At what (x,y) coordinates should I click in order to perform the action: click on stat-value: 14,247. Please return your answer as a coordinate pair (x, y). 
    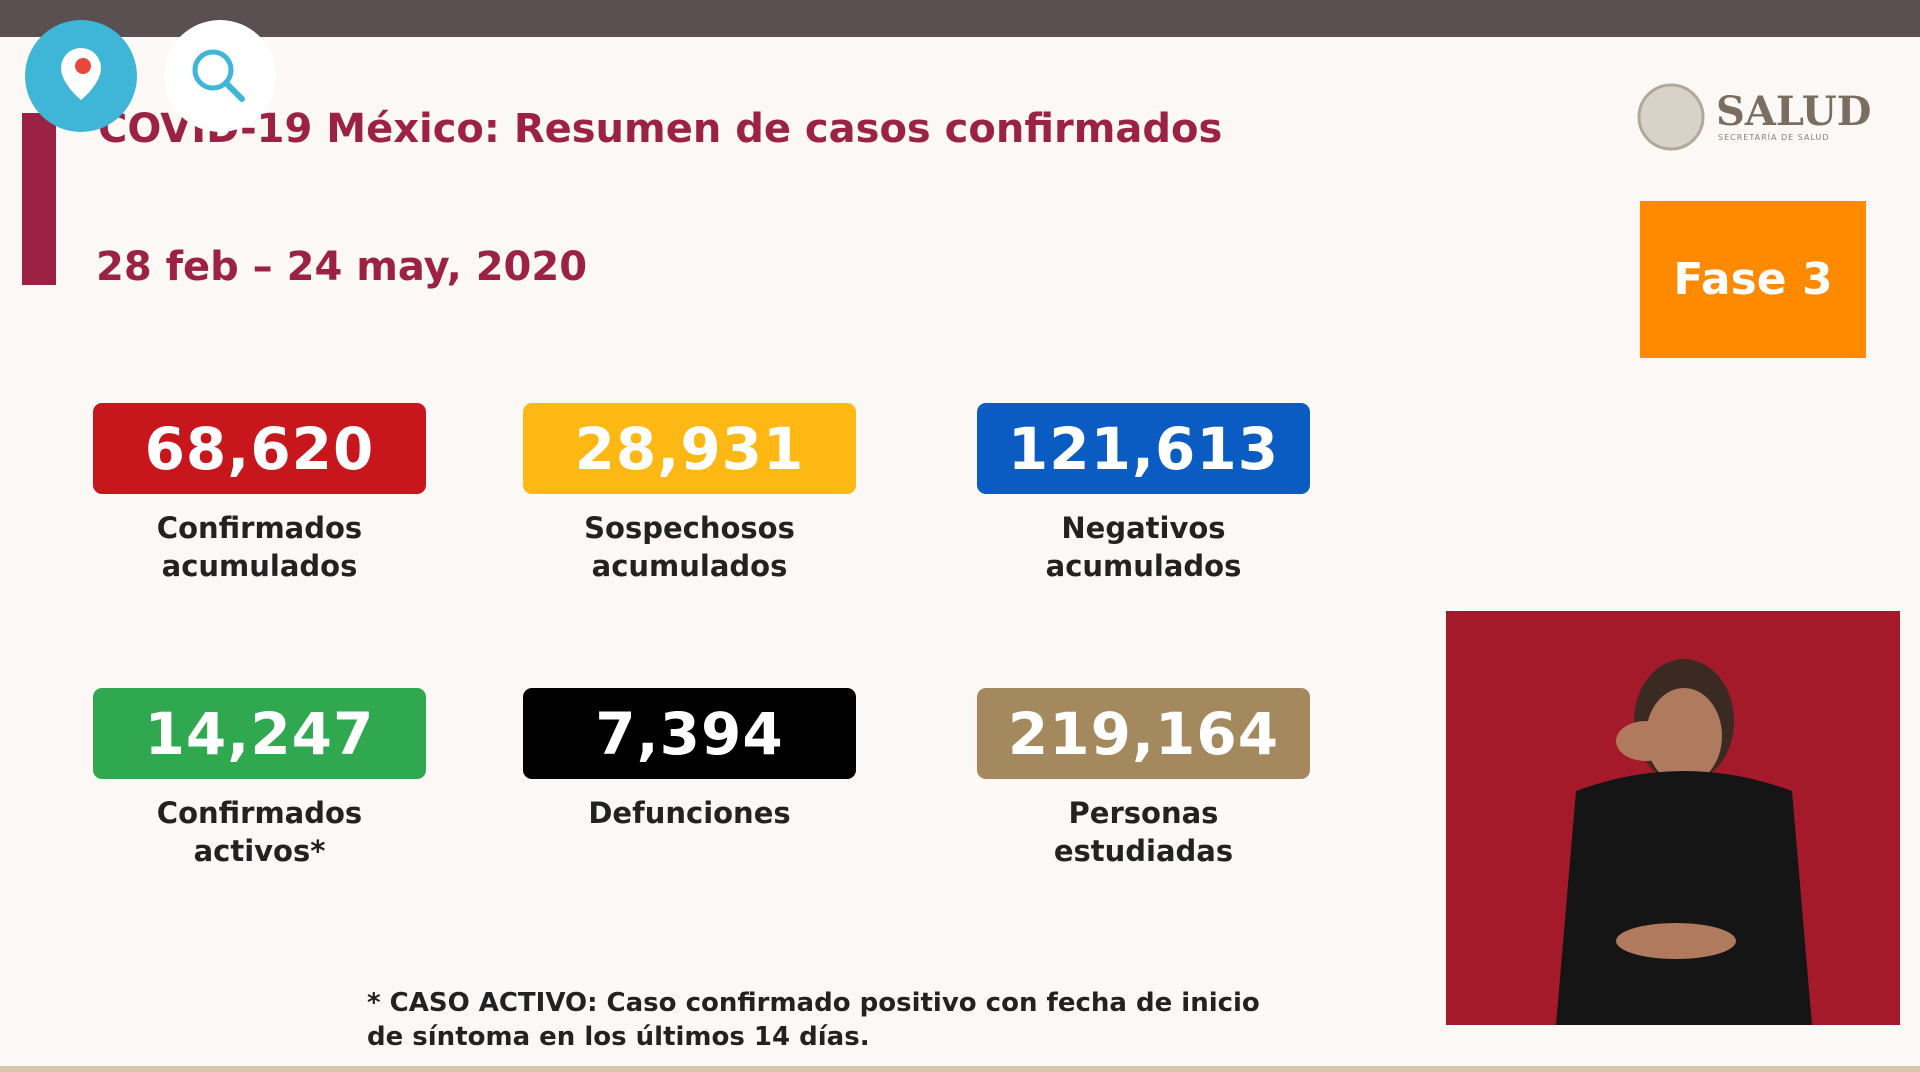
    Looking at the image, I should click on (259, 733).